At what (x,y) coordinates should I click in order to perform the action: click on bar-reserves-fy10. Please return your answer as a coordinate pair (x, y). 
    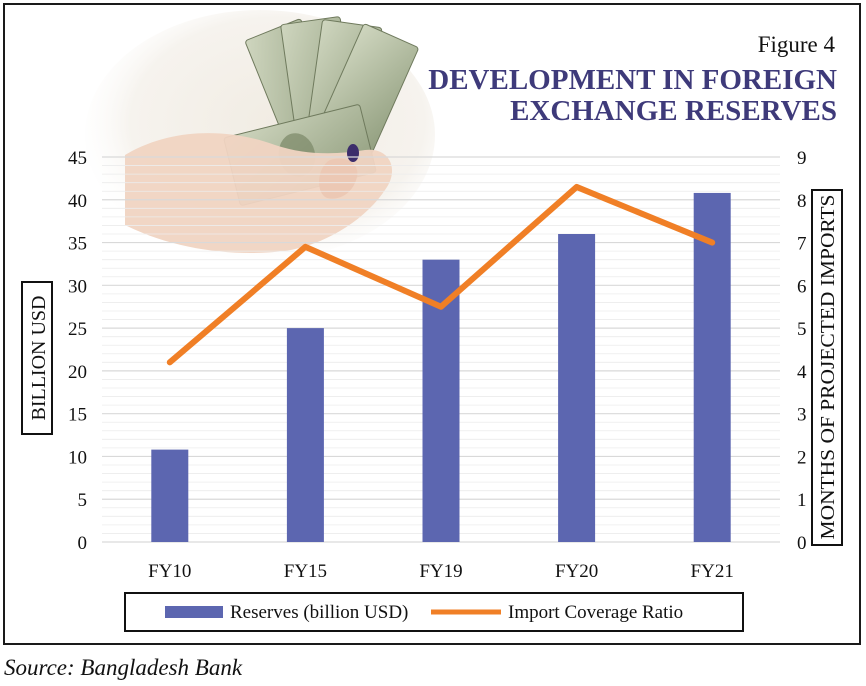
    Looking at the image, I should click on (170, 495).